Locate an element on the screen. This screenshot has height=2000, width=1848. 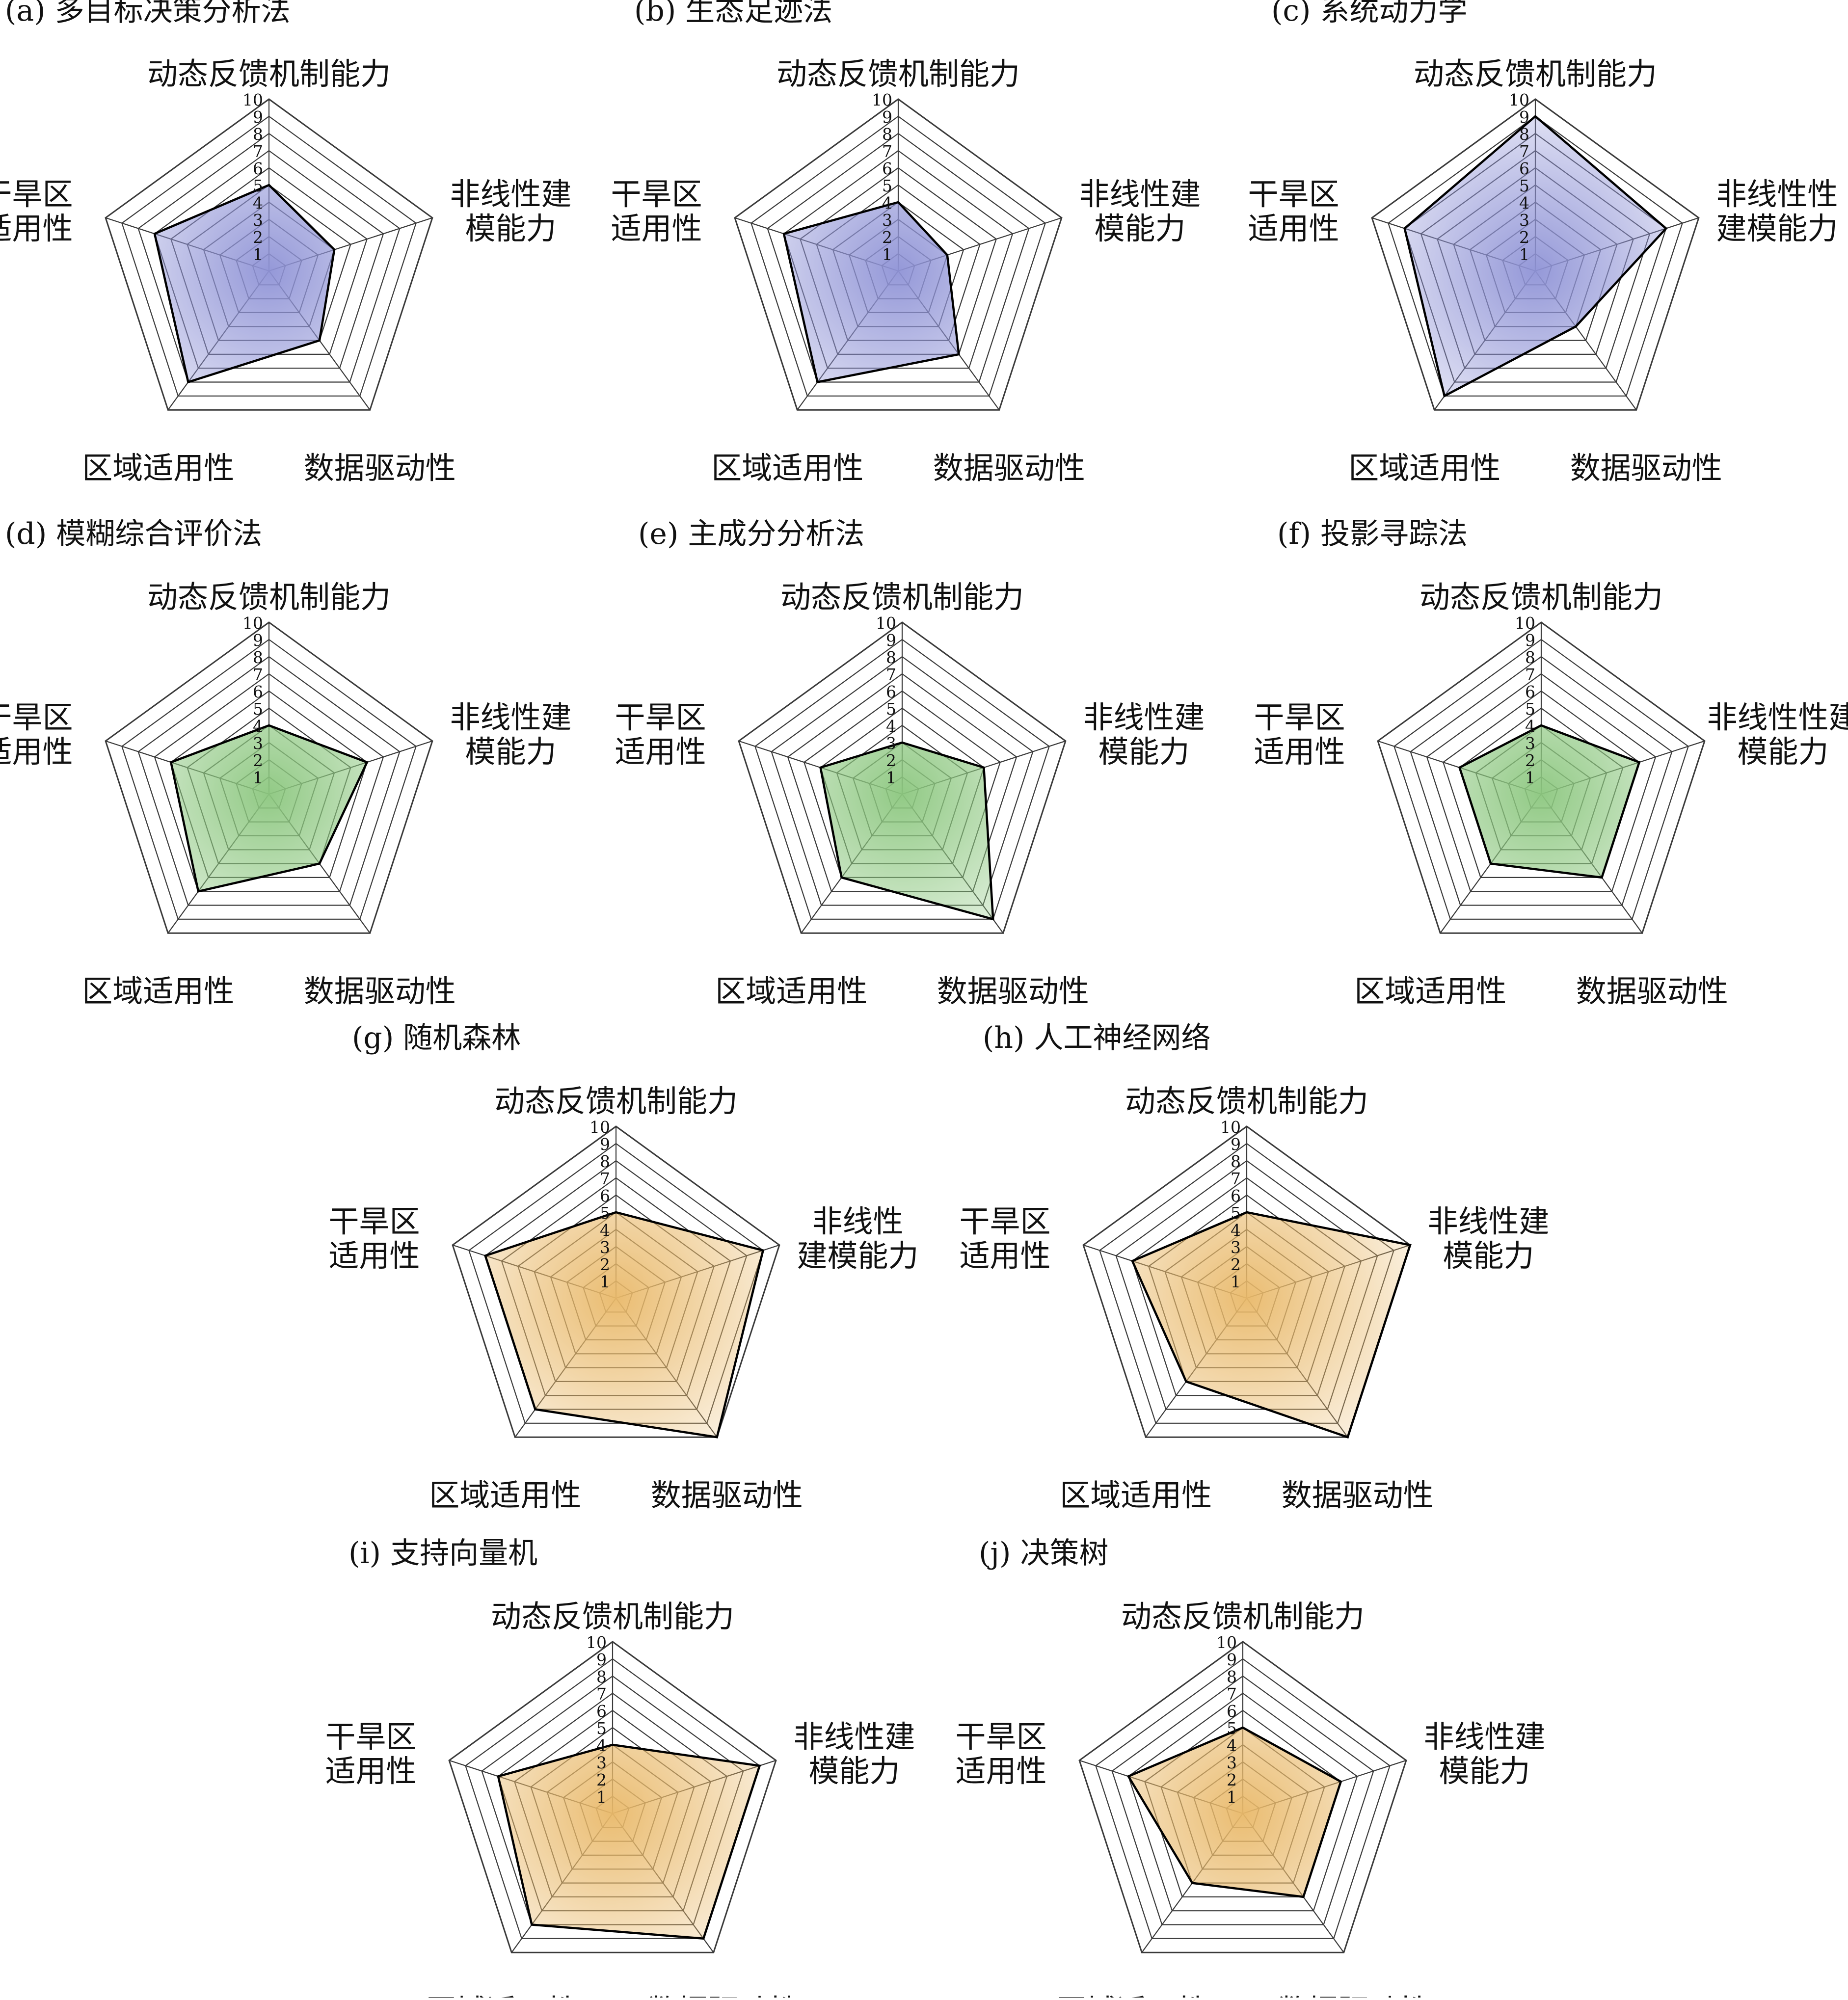
axis-label: 非线性 is located at coordinates (857, 1221).